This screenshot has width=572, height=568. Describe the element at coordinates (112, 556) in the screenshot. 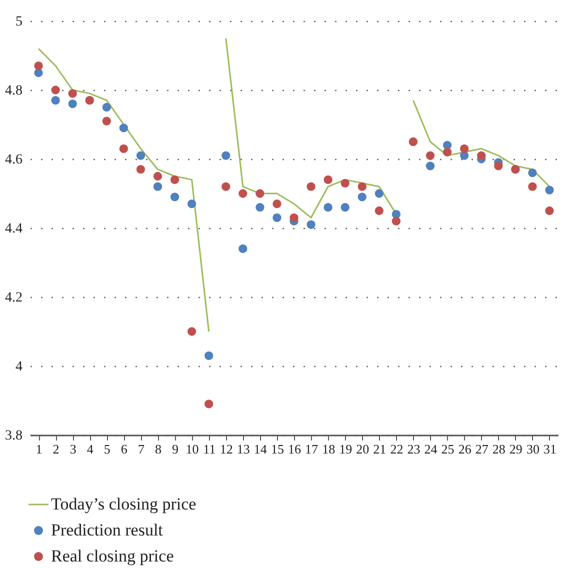

I see `legend-label: Real closing price` at that location.